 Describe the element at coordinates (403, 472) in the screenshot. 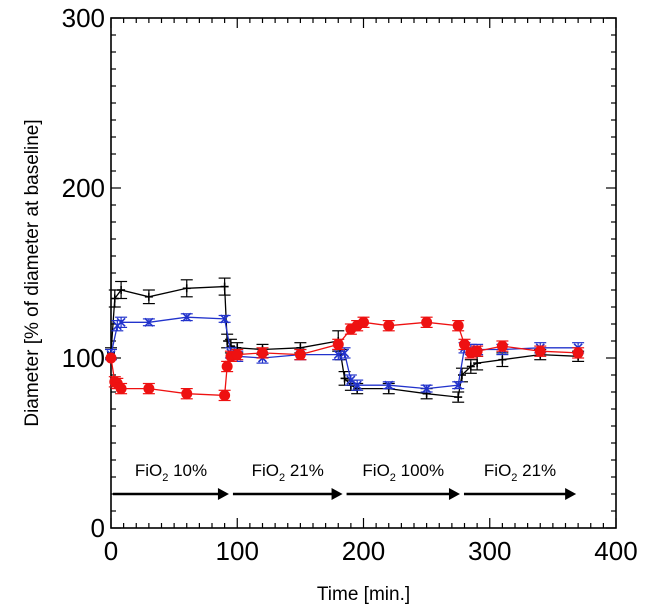

I see `phase-label: FiO2 100%` at that location.